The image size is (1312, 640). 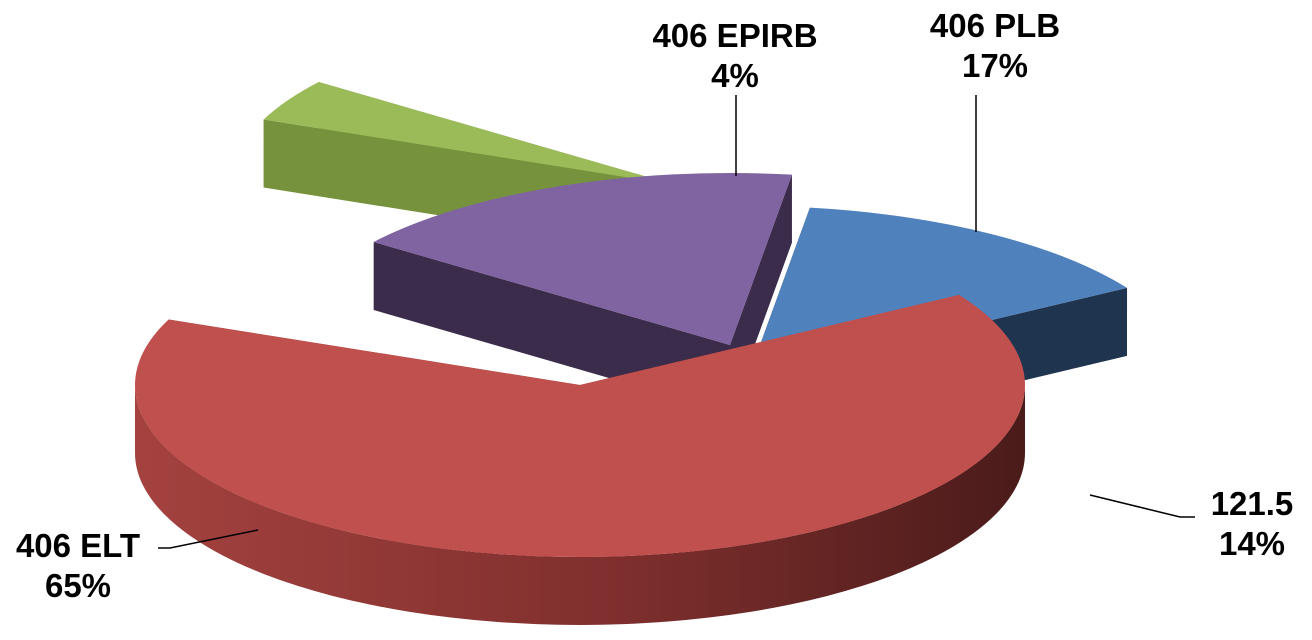 I want to click on slice-label-406-elt: 406 ELT, so click(x=78, y=545).